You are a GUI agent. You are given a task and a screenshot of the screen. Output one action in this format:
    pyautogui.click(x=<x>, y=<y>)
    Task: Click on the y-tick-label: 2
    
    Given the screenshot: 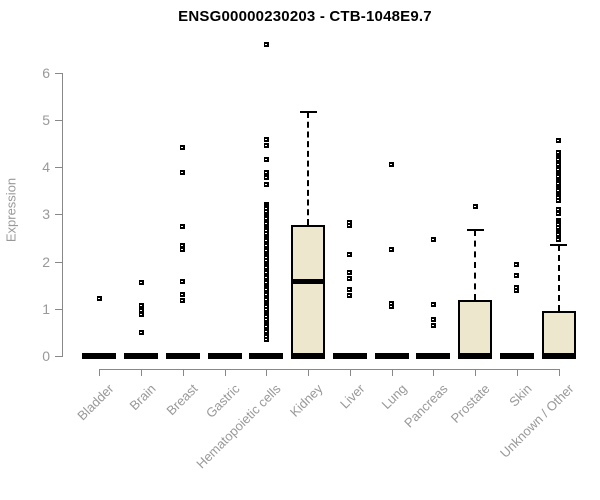 What is the action you would take?
    pyautogui.click(x=46, y=261)
    